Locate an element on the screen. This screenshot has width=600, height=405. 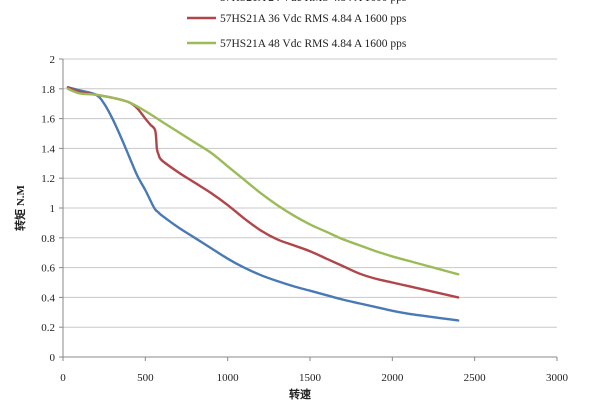
legend-label-2: 57HS21A 36 Vdc RMS 4.84 A 1600 pps is located at coordinates (313, 19).